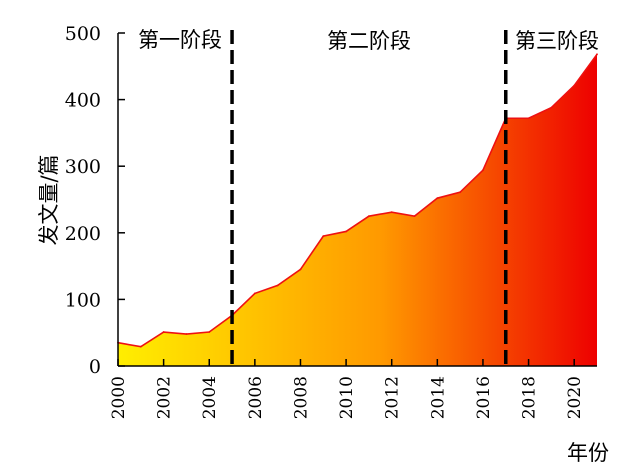 The image size is (638, 472). Describe the element at coordinates (83, 234) in the screenshot. I see `y-tick-label: 200` at that location.